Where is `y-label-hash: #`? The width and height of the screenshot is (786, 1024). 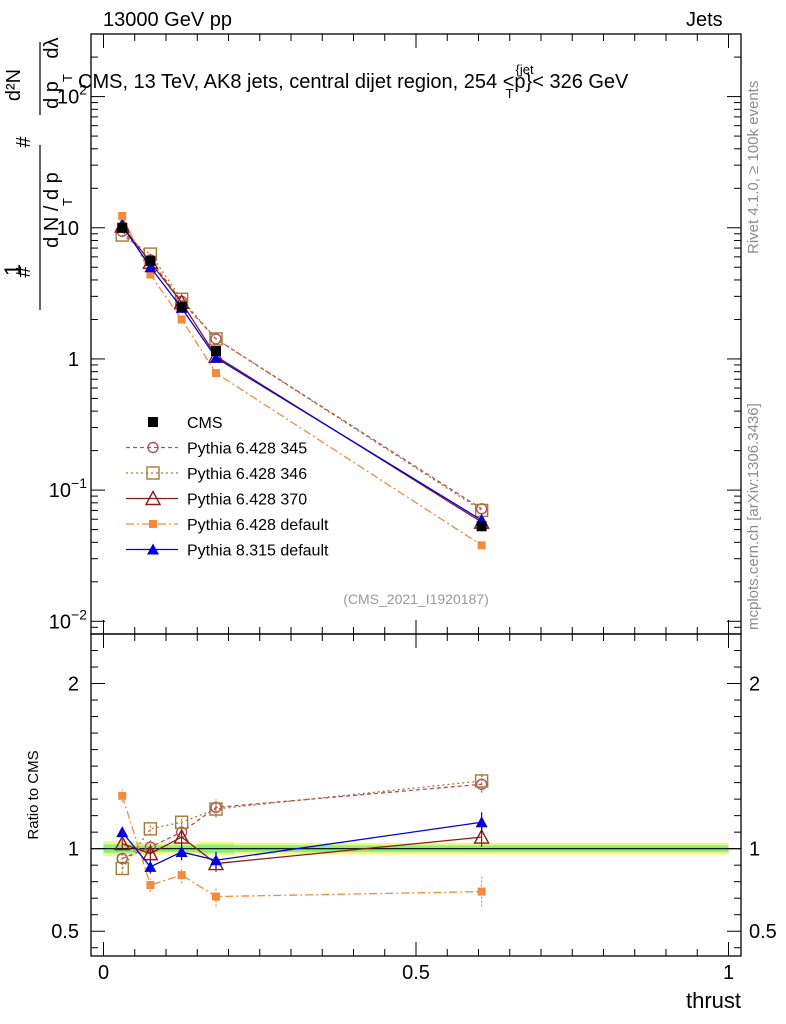
y-label-hash: # is located at coordinates (24, 272).